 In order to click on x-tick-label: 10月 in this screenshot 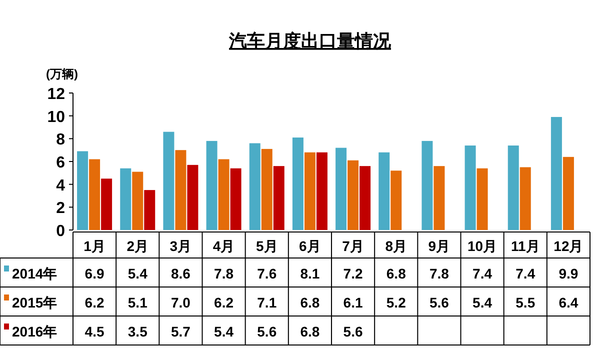, I will do `click(483, 246)`.